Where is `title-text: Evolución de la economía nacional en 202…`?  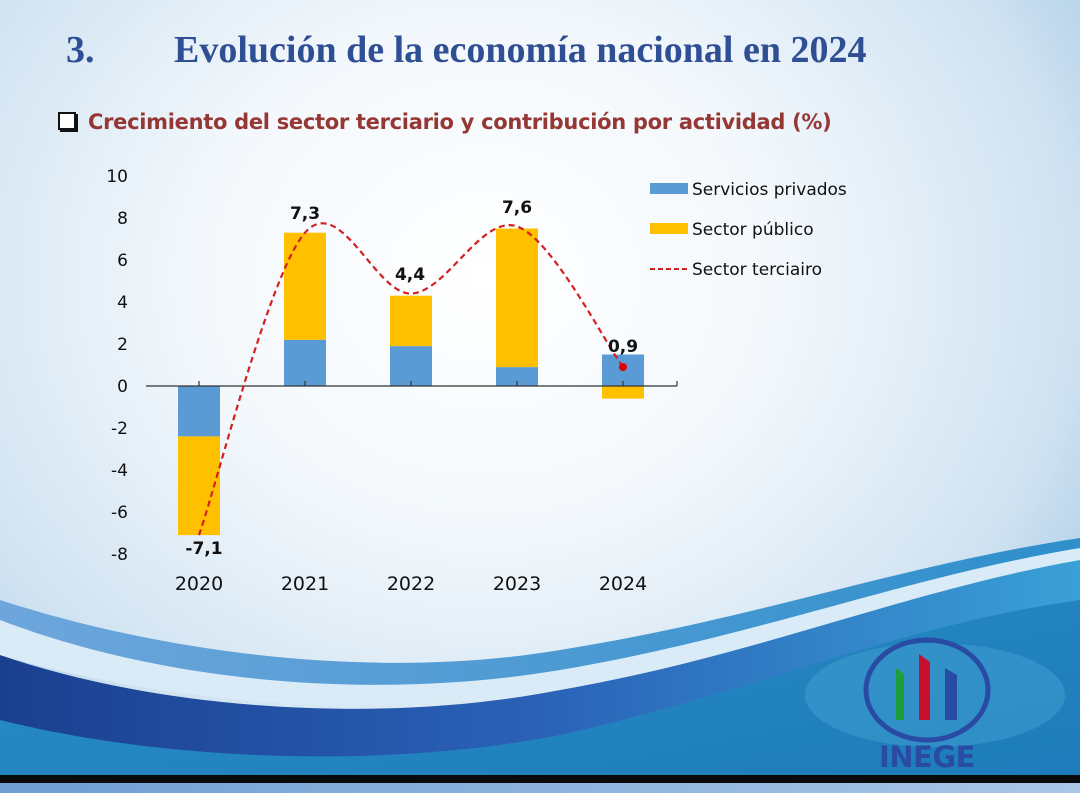 title-text: Evolución de la economía nacional en 202… is located at coordinates (520, 50).